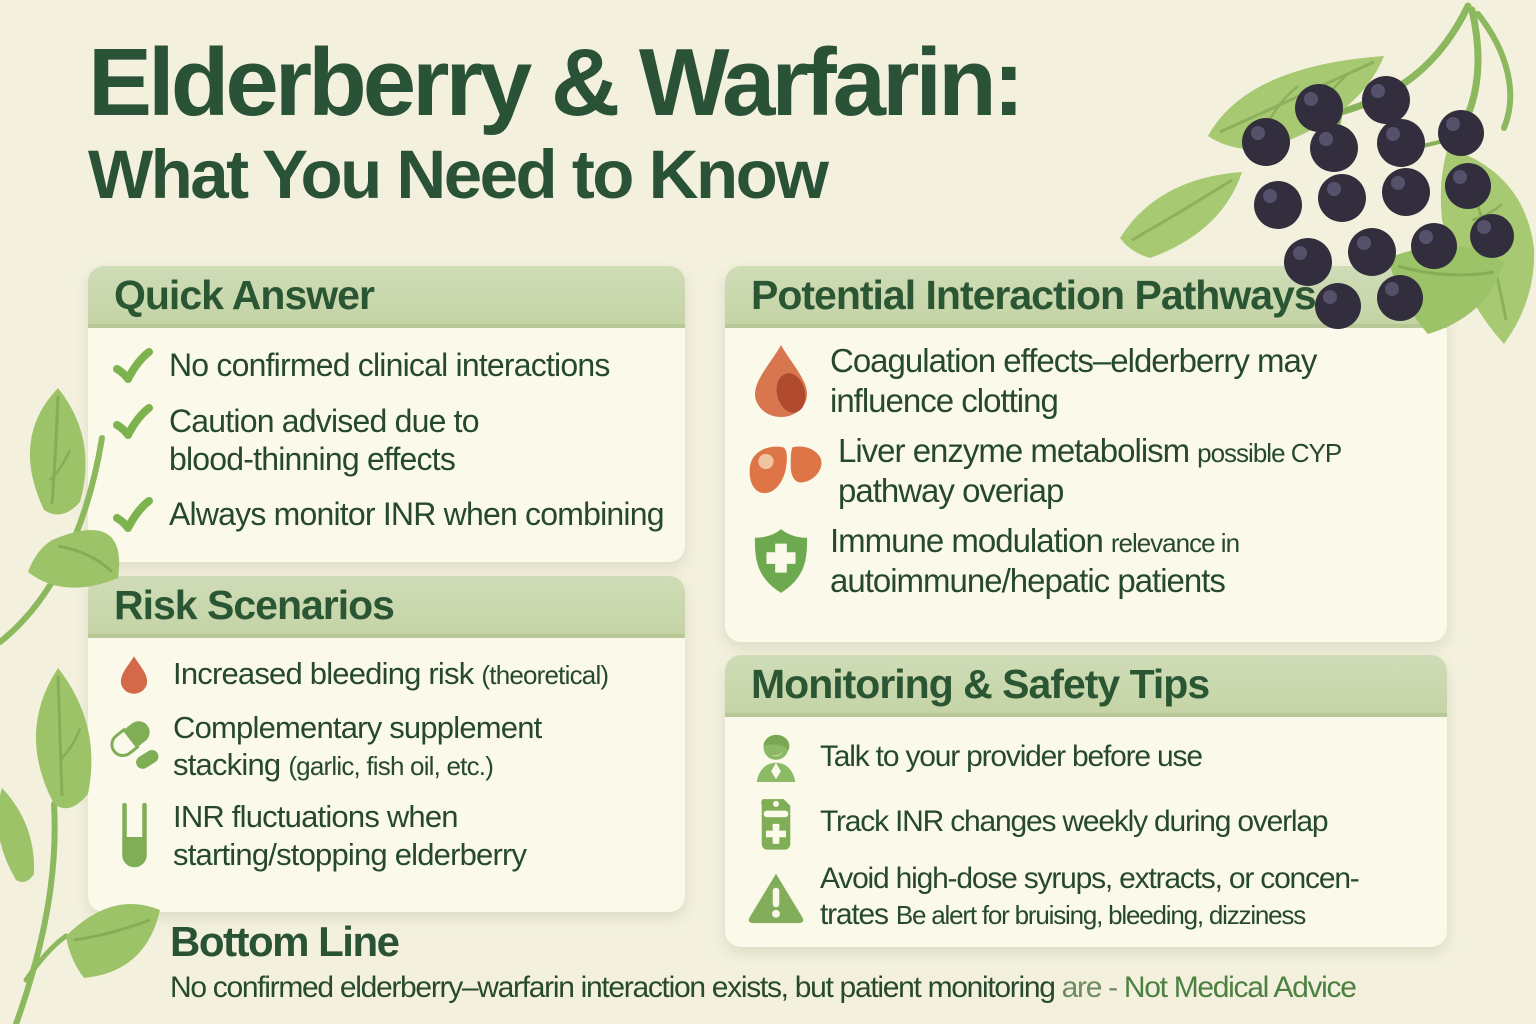 This screenshot has height=1024, width=1536. Describe the element at coordinates (323, 674) in the screenshot. I see `item-text-main: Increased bleeding risk` at that location.